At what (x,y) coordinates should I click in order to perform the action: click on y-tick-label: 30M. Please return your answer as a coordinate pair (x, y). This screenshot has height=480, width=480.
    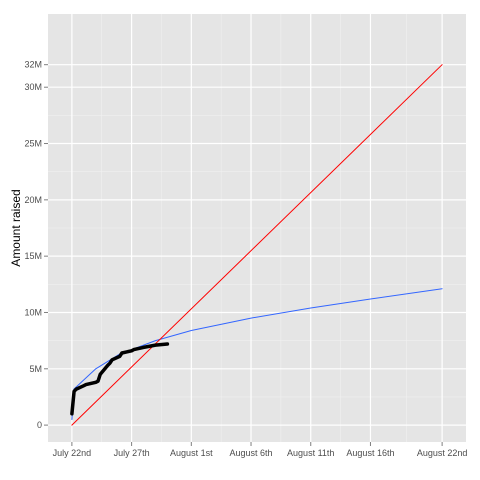
    Looking at the image, I should click on (33, 87).